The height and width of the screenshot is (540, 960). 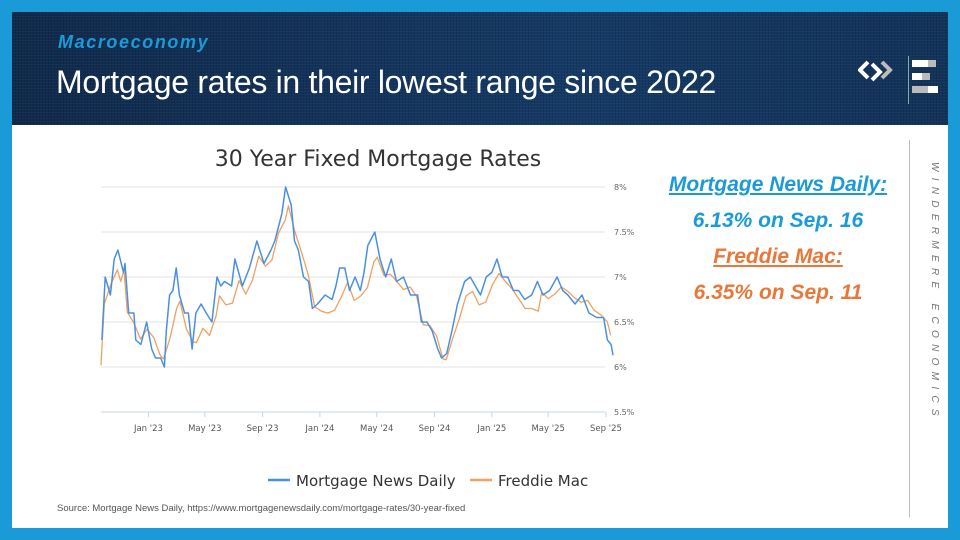 What do you see at coordinates (624, 322) in the screenshot?
I see `y-tick-label: 6.5%` at bounding box center [624, 322].